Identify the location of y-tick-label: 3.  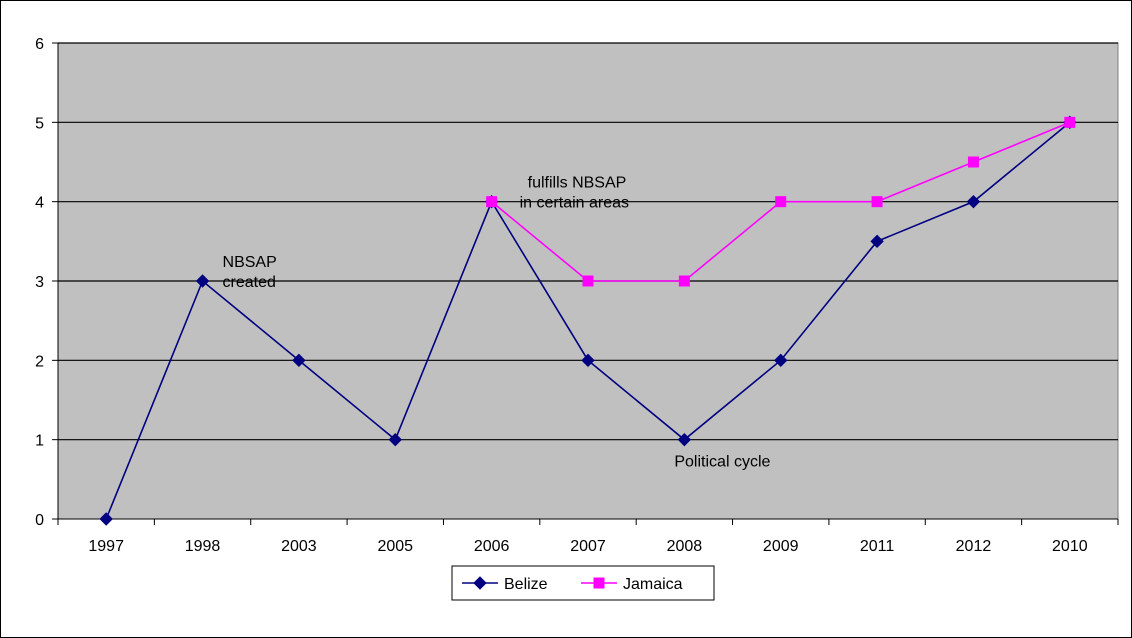
(39, 282).